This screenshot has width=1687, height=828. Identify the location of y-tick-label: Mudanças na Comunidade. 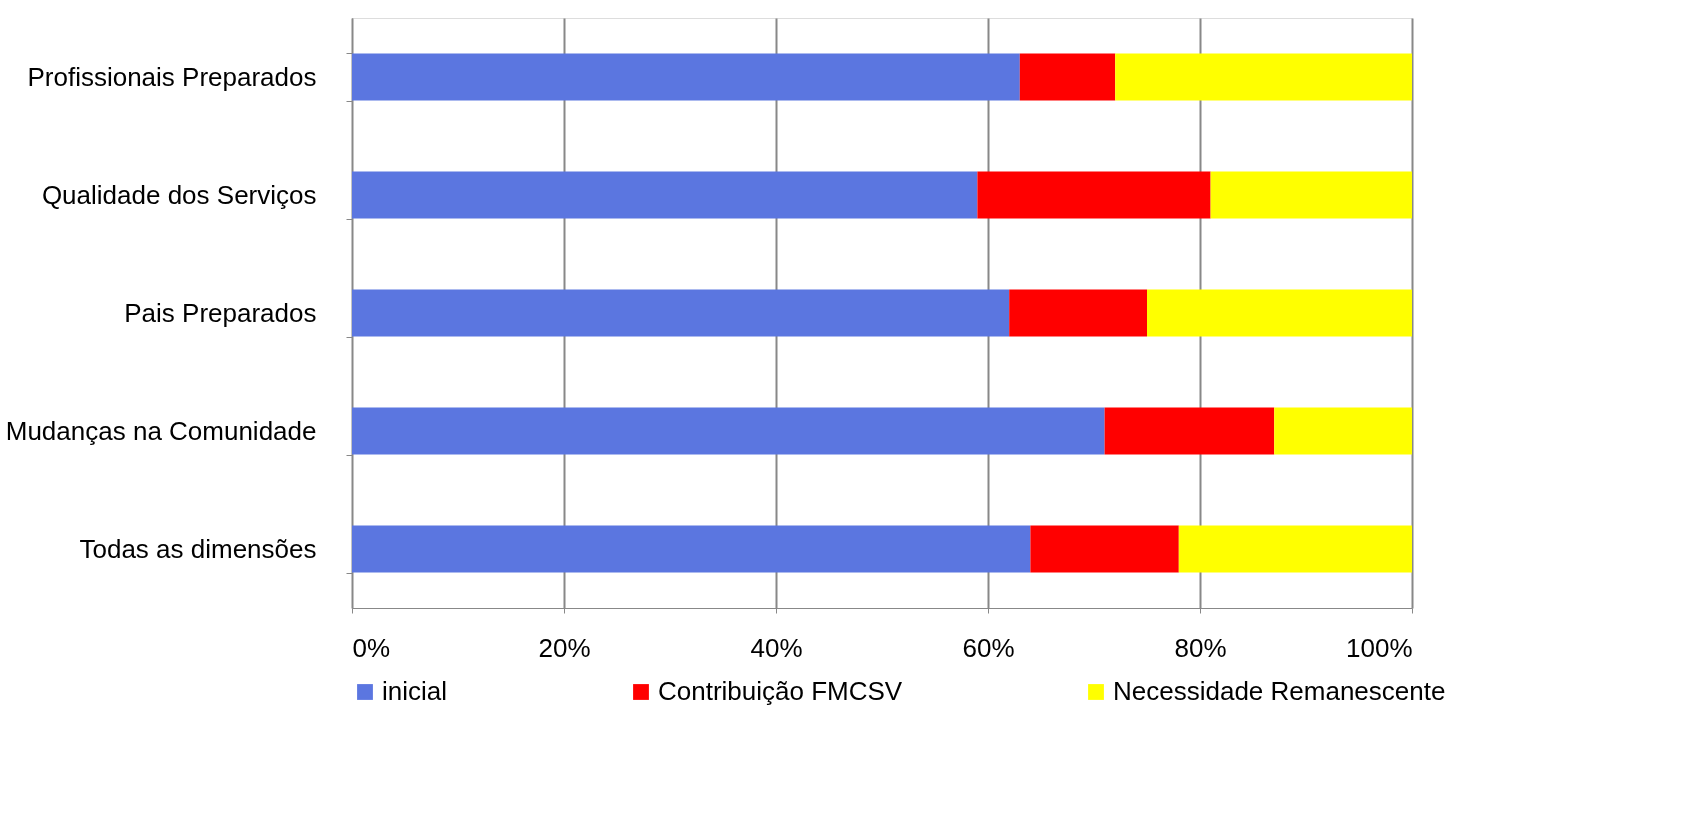
(161, 430).